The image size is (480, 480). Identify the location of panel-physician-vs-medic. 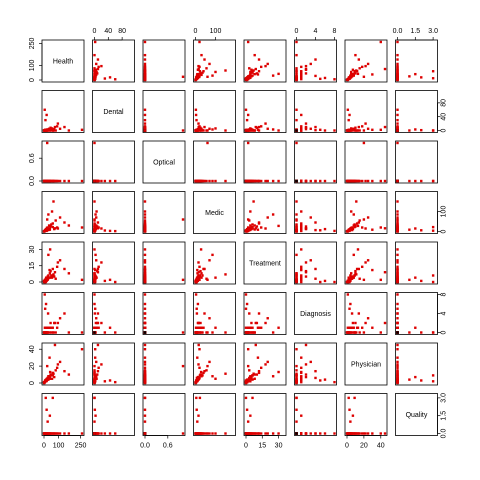
(214, 364).